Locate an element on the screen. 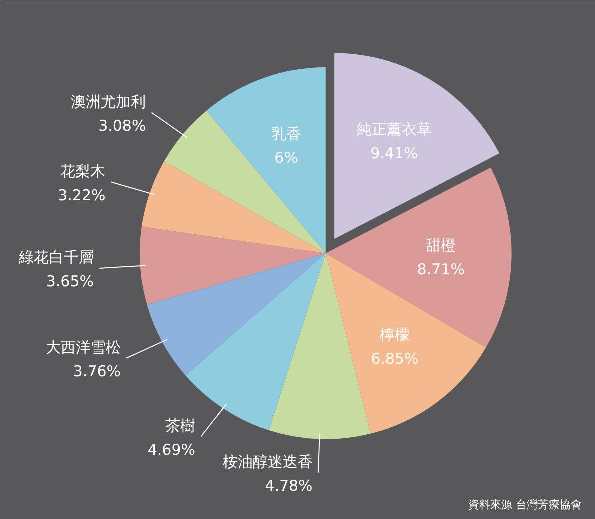 Image resolution: width=595 pixels, height=519 pixels. data-label: 4.78% is located at coordinates (289, 485).